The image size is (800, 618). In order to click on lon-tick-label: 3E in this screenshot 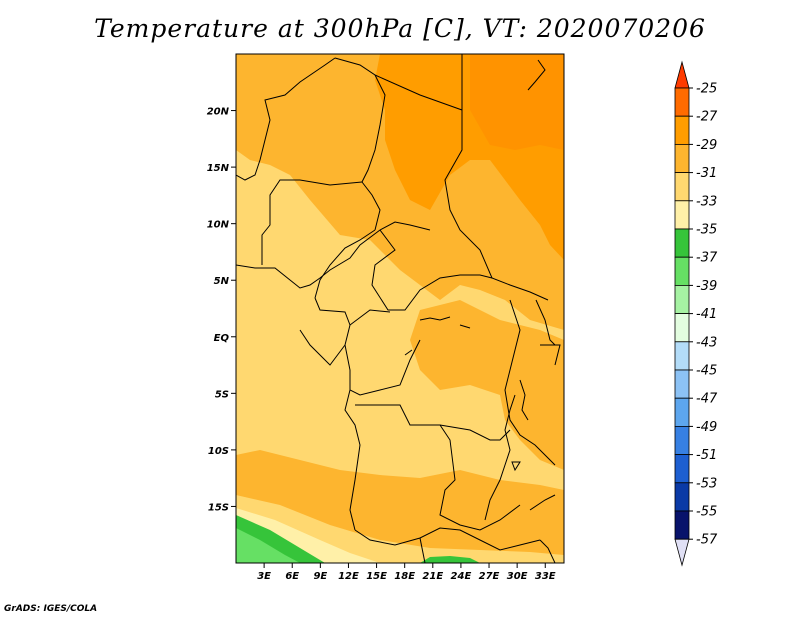, I will do `click(264, 576)`.